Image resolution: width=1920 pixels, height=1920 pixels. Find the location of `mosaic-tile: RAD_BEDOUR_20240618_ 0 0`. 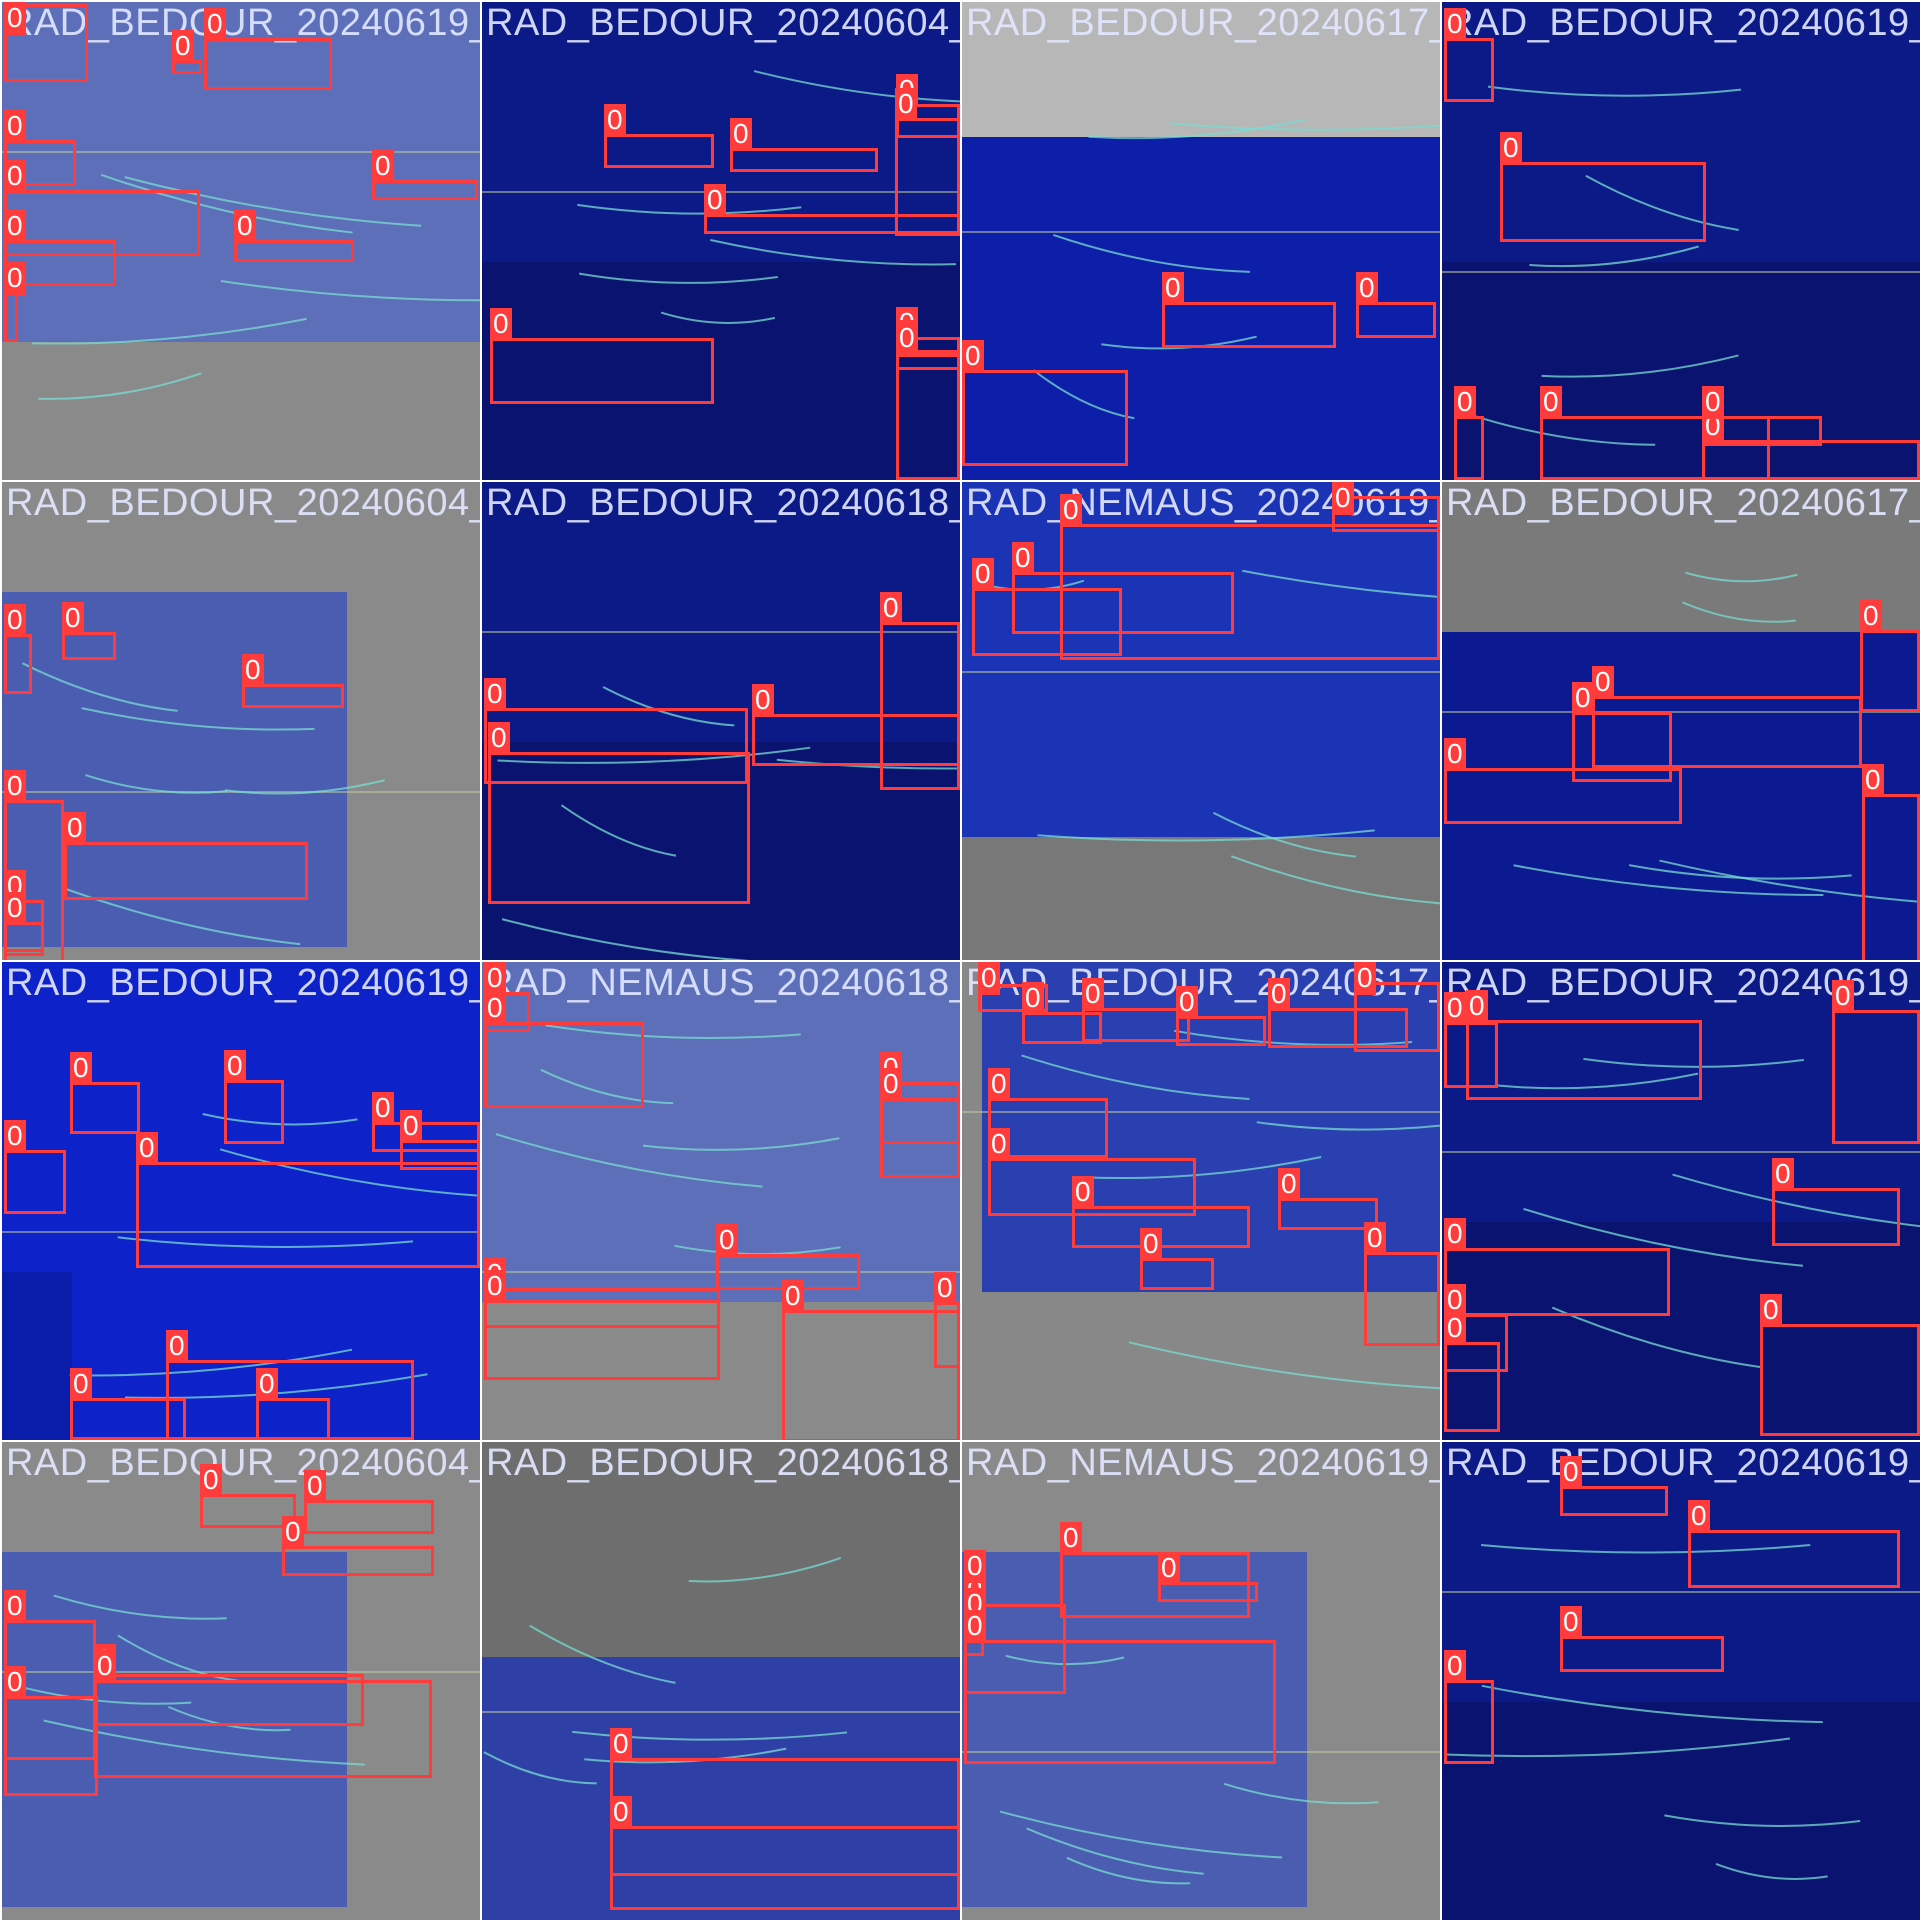

mosaic-tile: RAD_BEDOUR_20240618_ 0 0 is located at coordinates (721, 1681).